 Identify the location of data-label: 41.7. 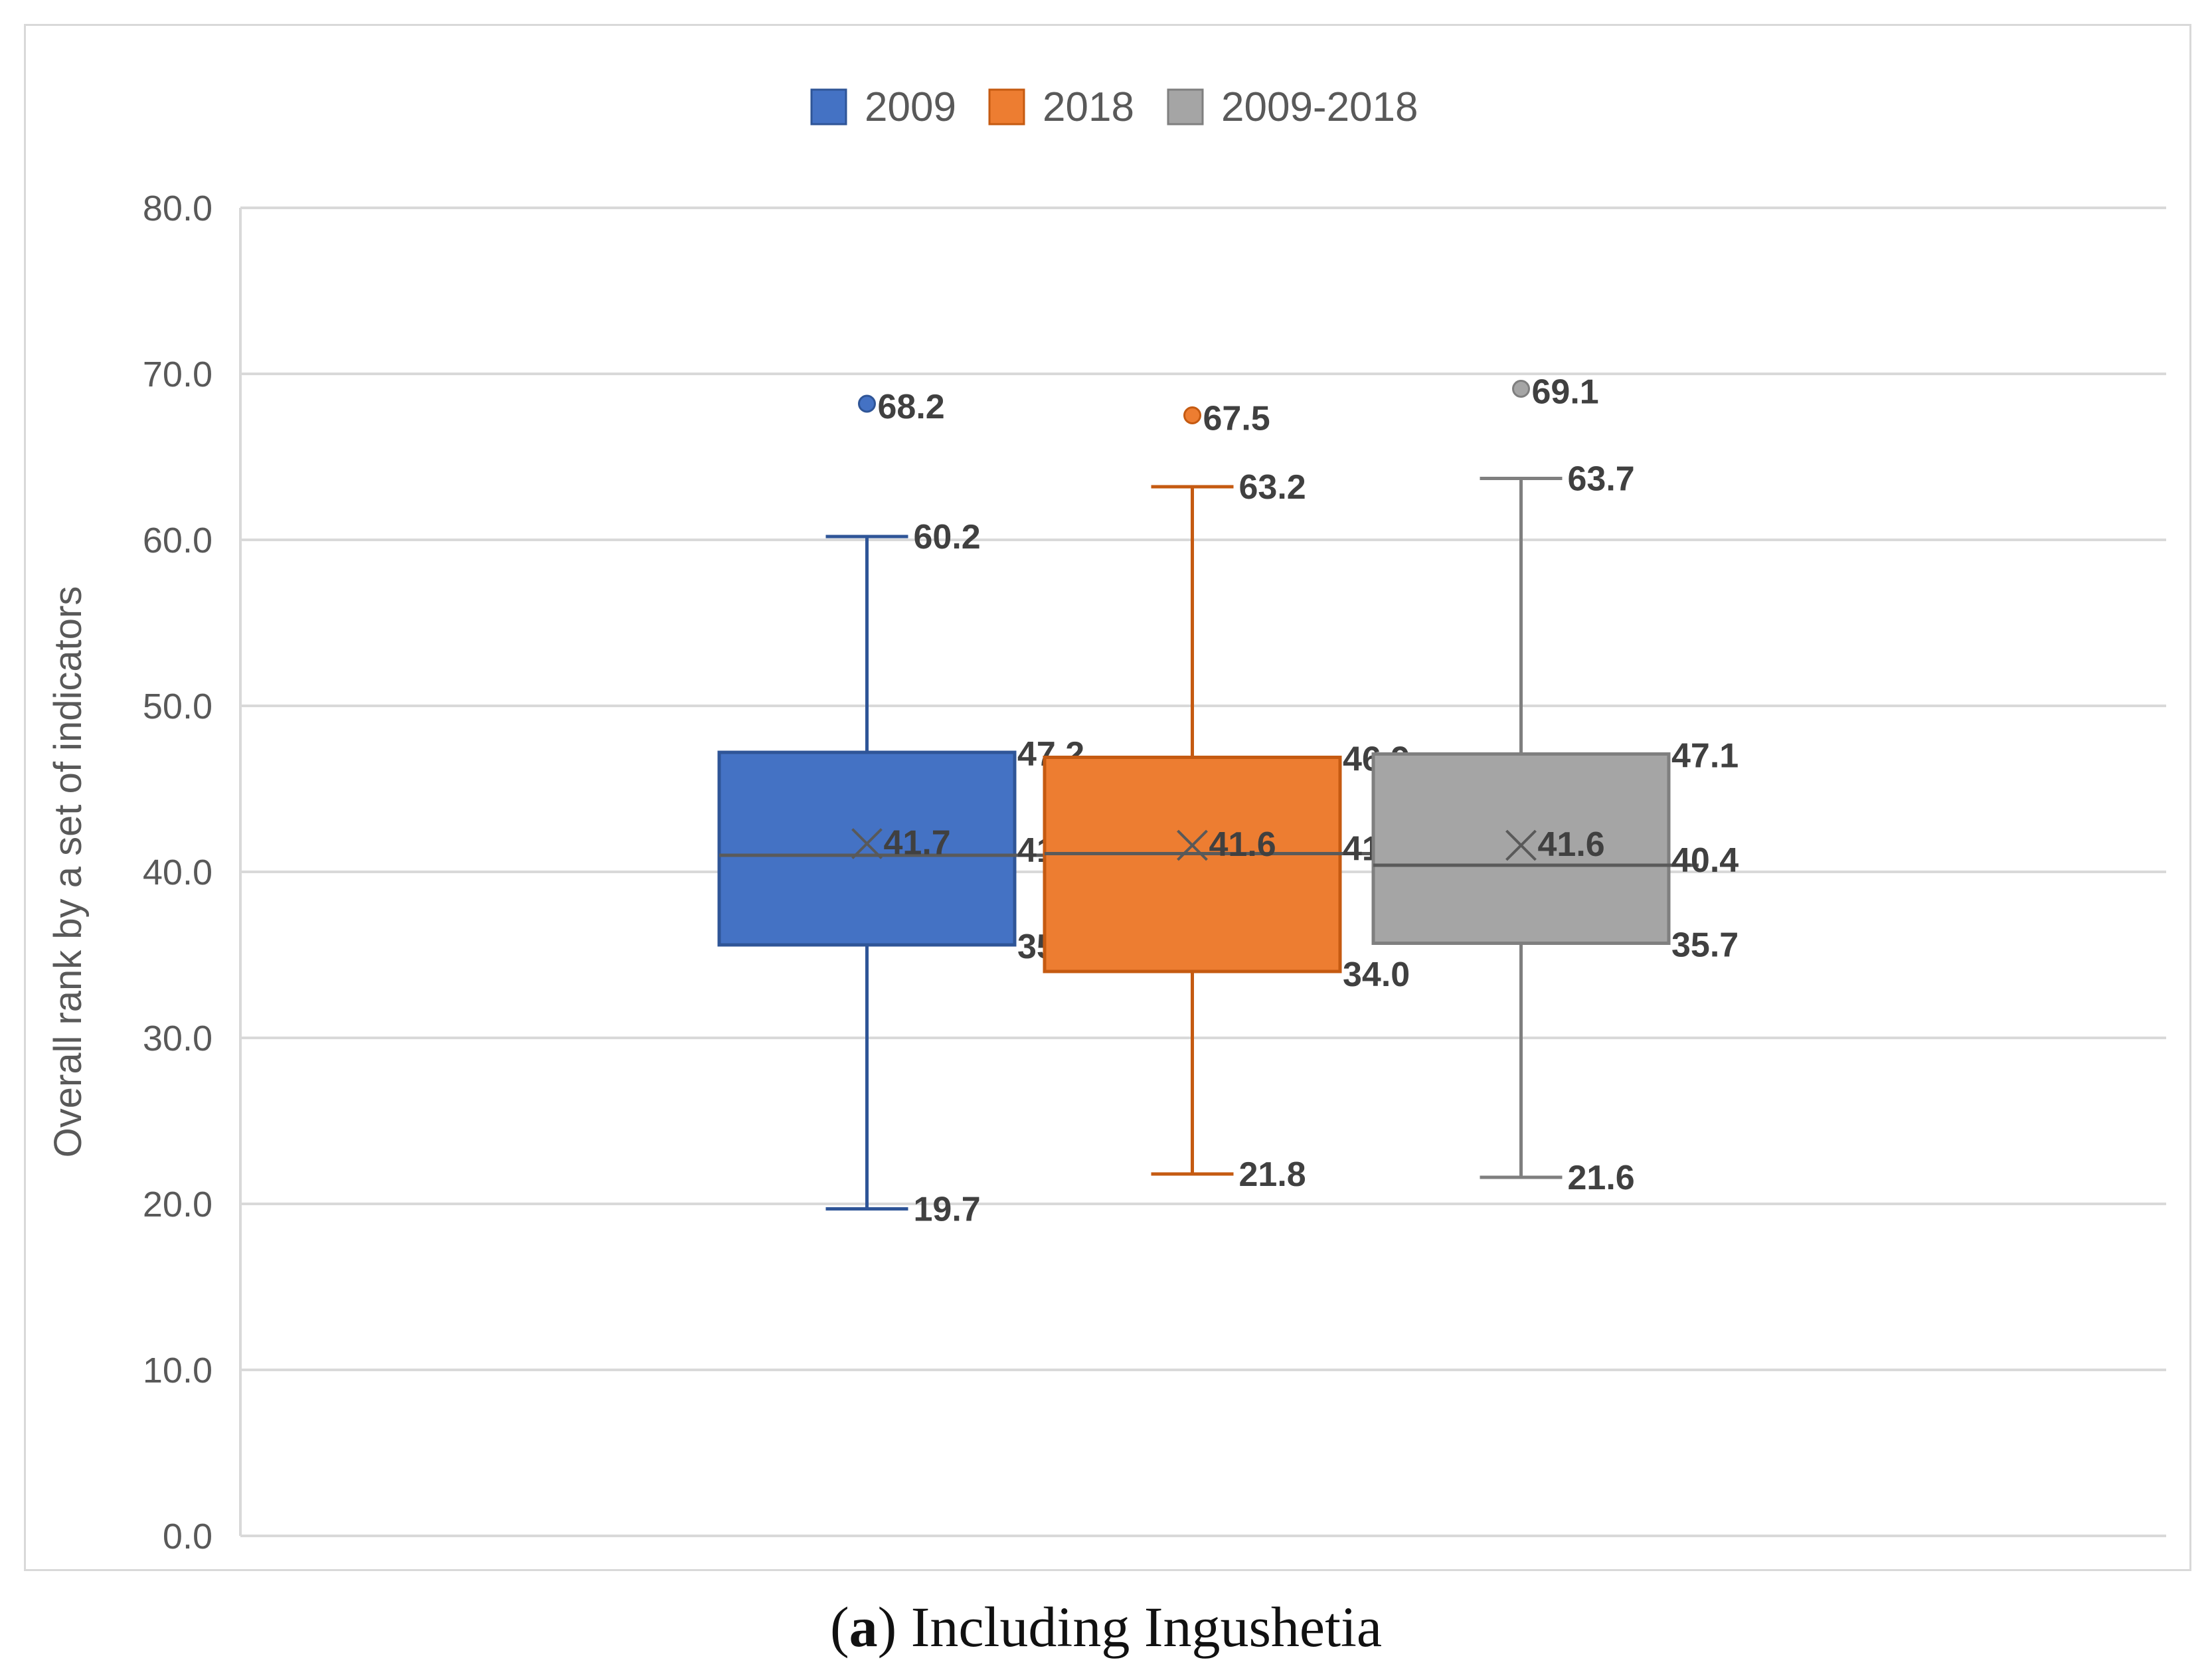
(917, 844).